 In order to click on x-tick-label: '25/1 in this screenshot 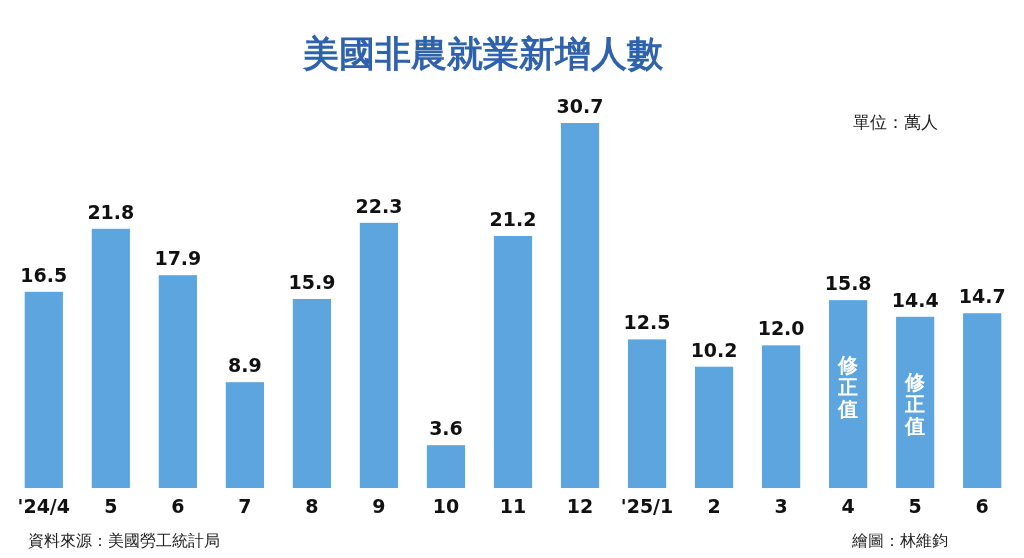, I will do `click(647, 506)`.